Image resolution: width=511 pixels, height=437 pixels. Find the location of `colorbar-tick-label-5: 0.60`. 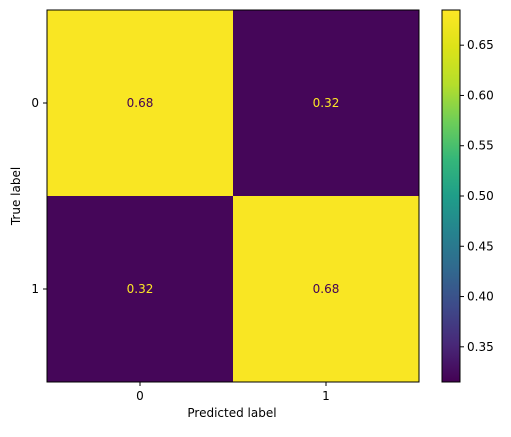

colorbar-tick-label-5: 0.60 is located at coordinates (480, 95).